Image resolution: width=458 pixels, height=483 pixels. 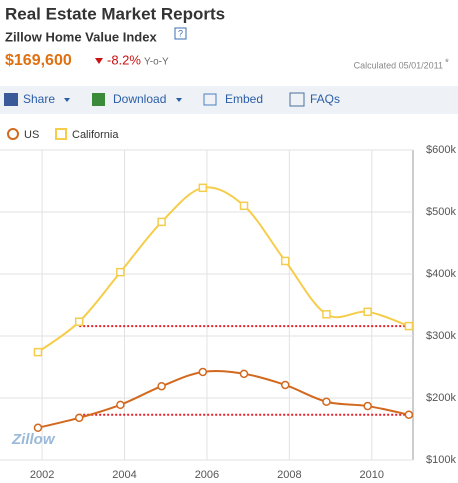 What do you see at coordinates (115, 13) in the screenshot?
I see `title: Real Estate Market Reports` at bounding box center [115, 13].